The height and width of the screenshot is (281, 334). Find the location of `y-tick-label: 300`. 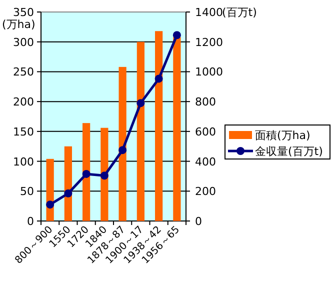

y-tick-label: 300 is located at coordinates (23, 42).